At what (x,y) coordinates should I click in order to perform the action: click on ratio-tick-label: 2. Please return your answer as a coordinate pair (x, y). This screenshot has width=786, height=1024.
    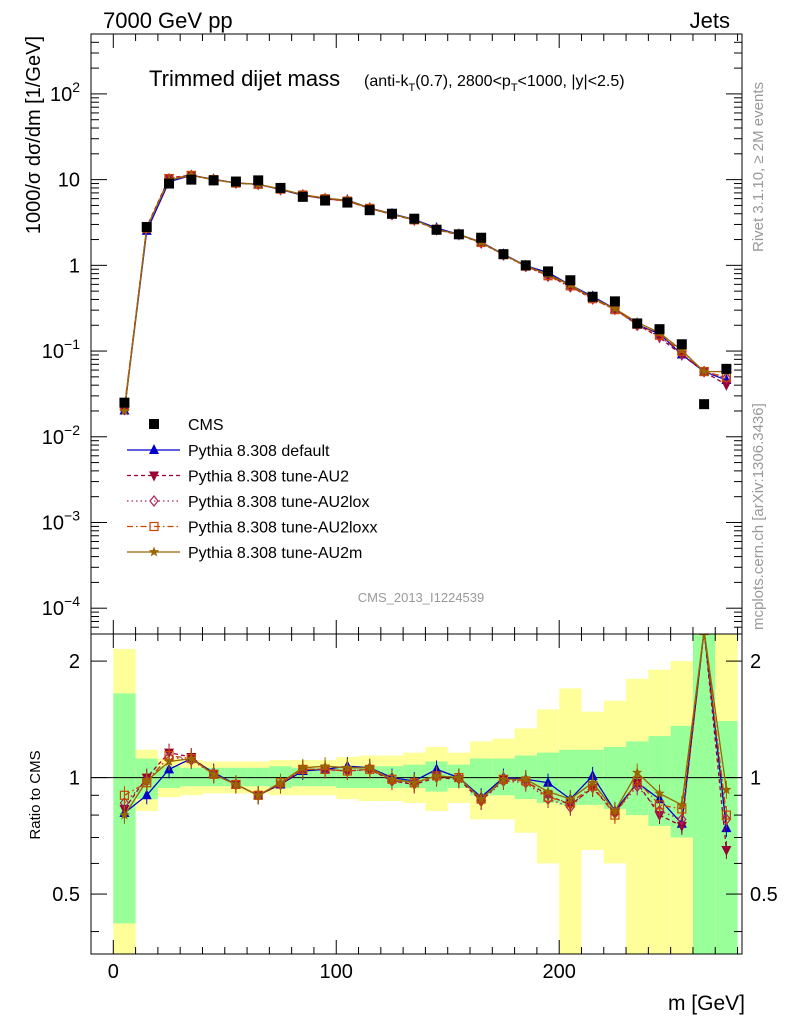
    Looking at the image, I should click on (74, 662).